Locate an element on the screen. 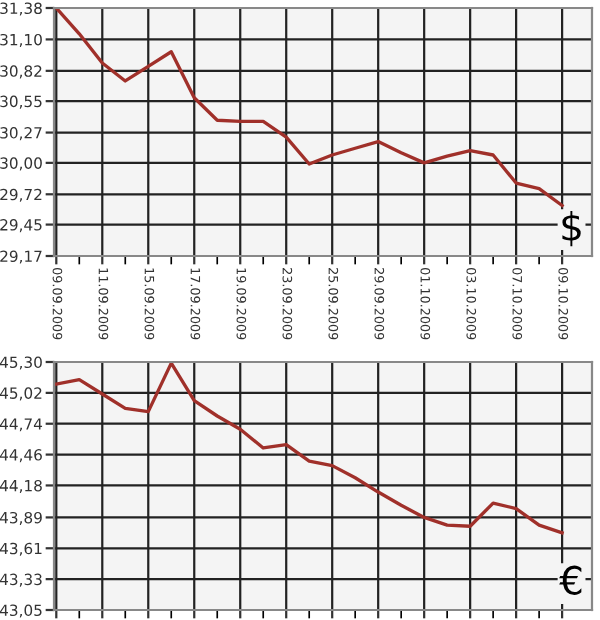 This screenshot has width=600, height=620. annotation: $ is located at coordinates (571, 228).